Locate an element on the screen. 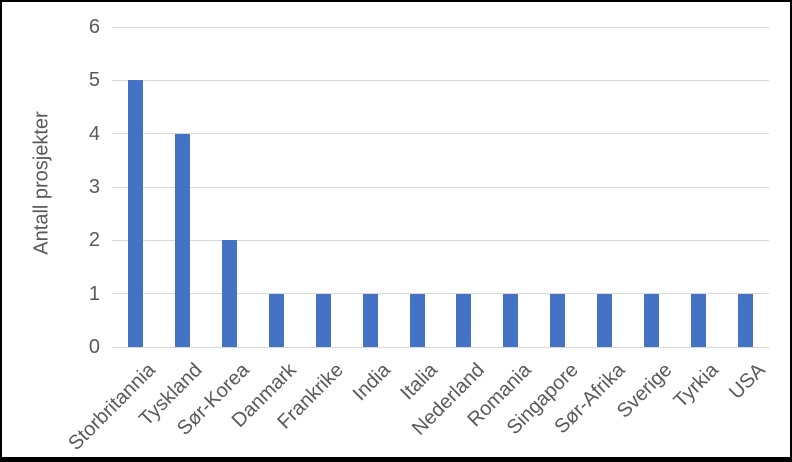 The height and width of the screenshot is (462, 792). x-tick-label: USA is located at coordinates (748, 381).